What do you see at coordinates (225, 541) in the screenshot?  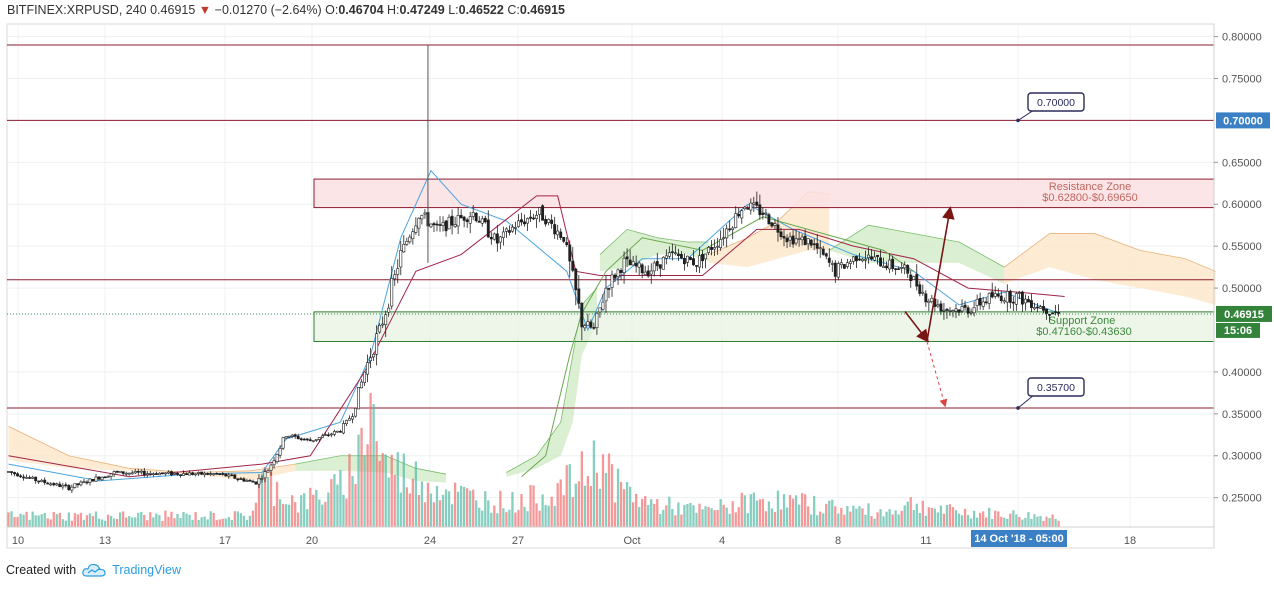 I see `x-tick-label: 17` at bounding box center [225, 541].